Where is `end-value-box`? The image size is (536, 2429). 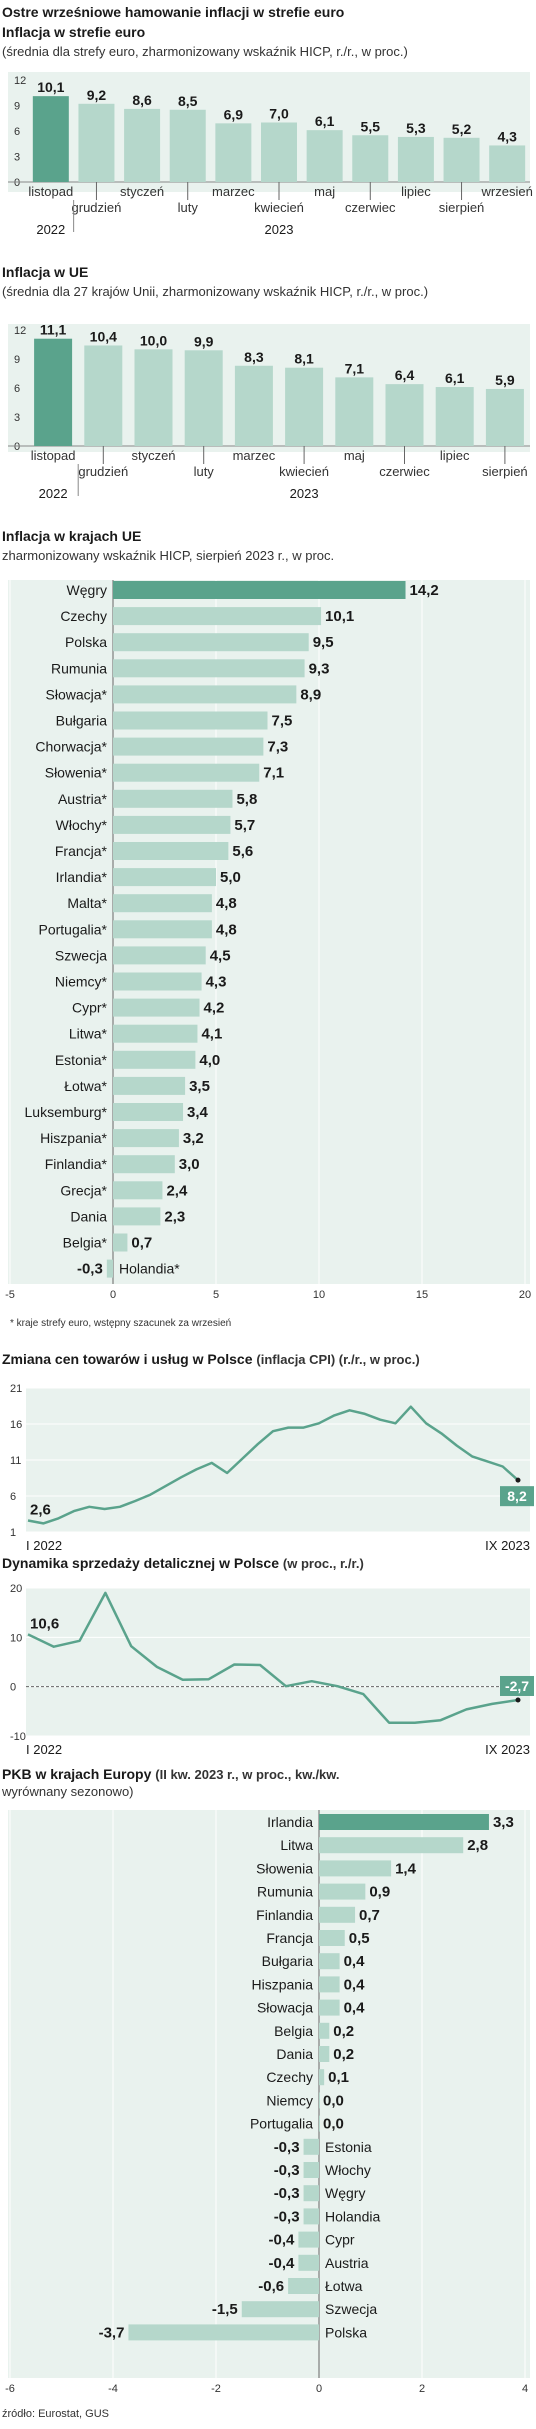
end-value-box is located at coordinates (517, 1496).